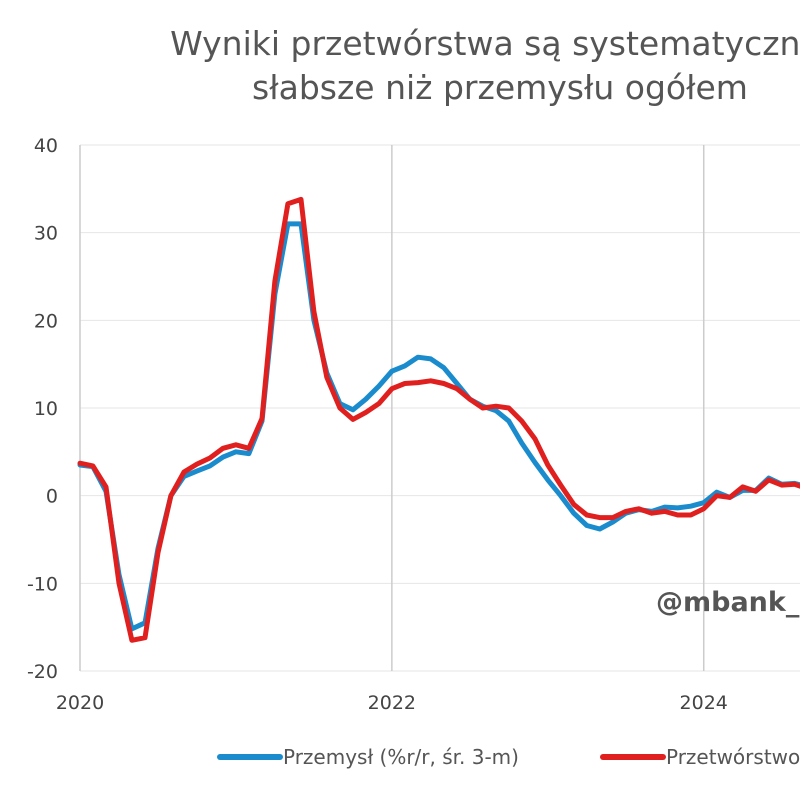  What do you see at coordinates (46, 234) in the screenshot?
I see `y-tick-label: 30` at bounding box center [46, 234].